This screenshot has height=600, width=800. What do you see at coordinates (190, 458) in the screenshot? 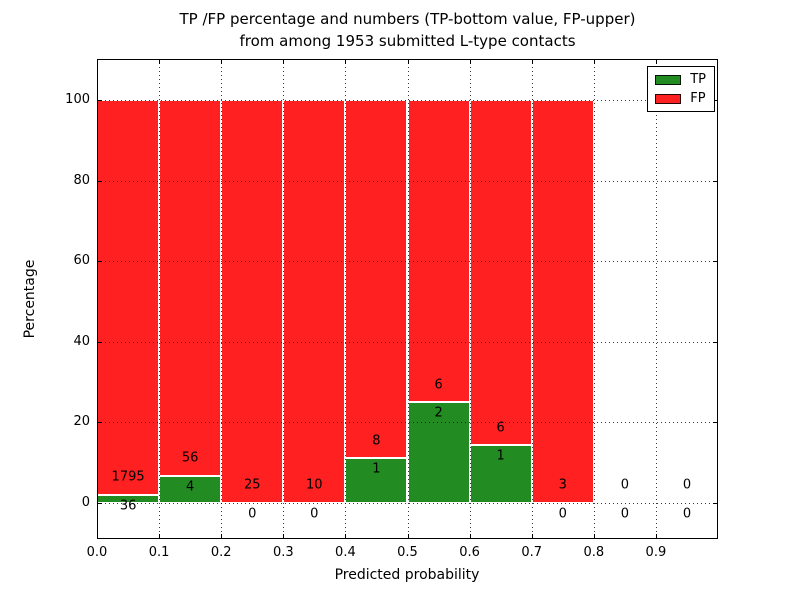
I see `fp-count-label: 56` at bounding box center [190, 458].